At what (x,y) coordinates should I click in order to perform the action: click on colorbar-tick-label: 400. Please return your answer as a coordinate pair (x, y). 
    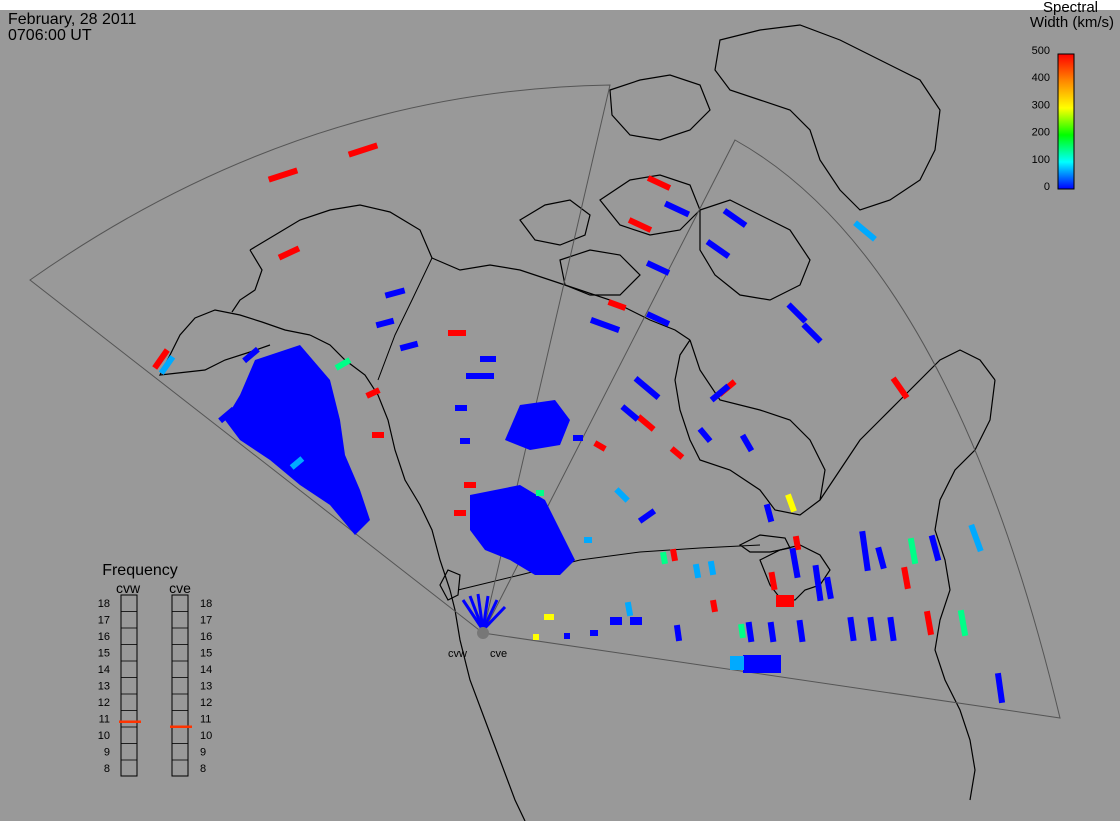
    Looking at the image, I should click on (1041, 78).